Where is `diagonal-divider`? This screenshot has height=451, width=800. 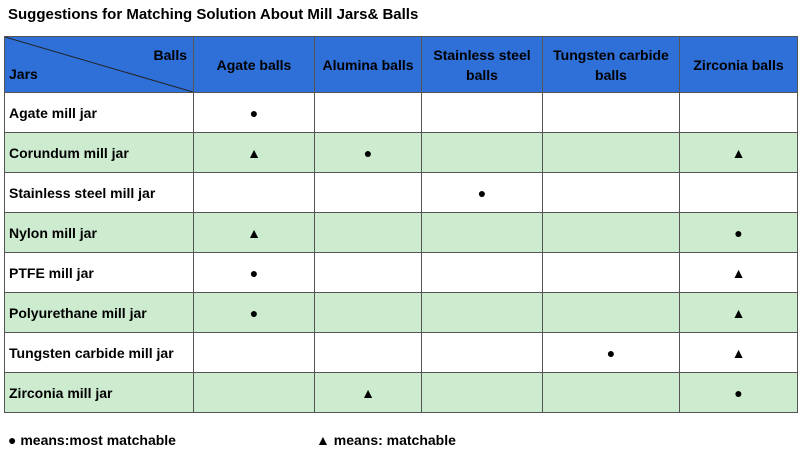 diagonal-divider is located at coordinates (99, 64).